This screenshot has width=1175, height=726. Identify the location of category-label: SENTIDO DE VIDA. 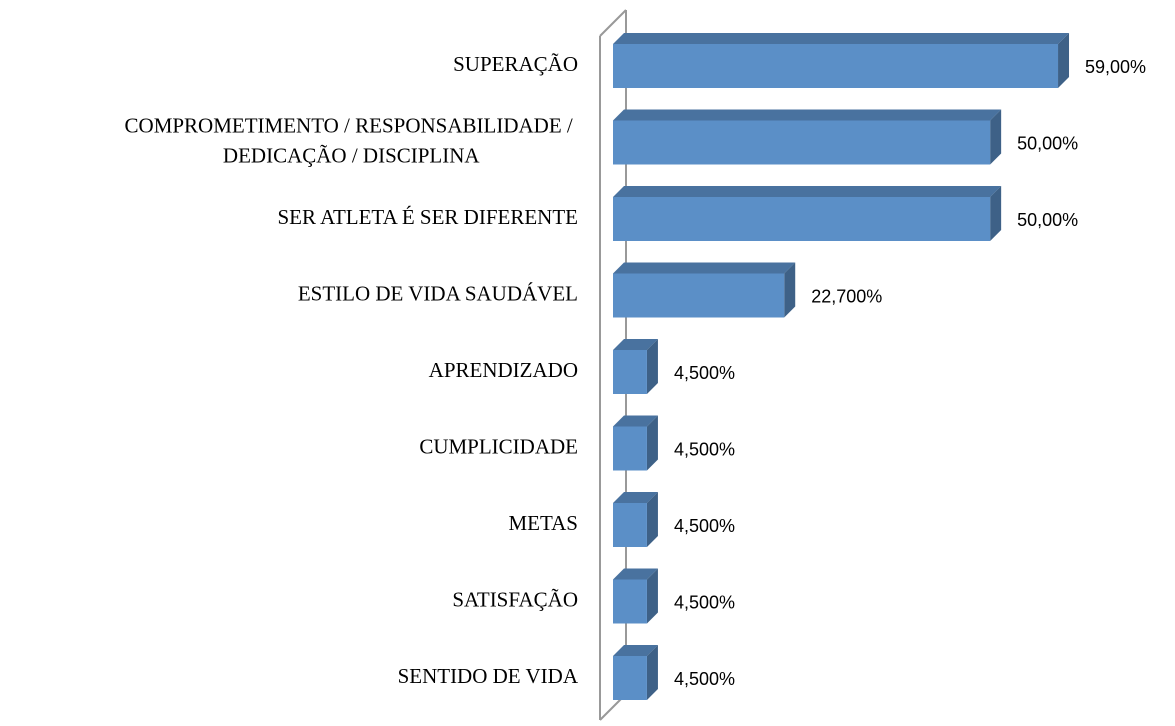
(488, 676).